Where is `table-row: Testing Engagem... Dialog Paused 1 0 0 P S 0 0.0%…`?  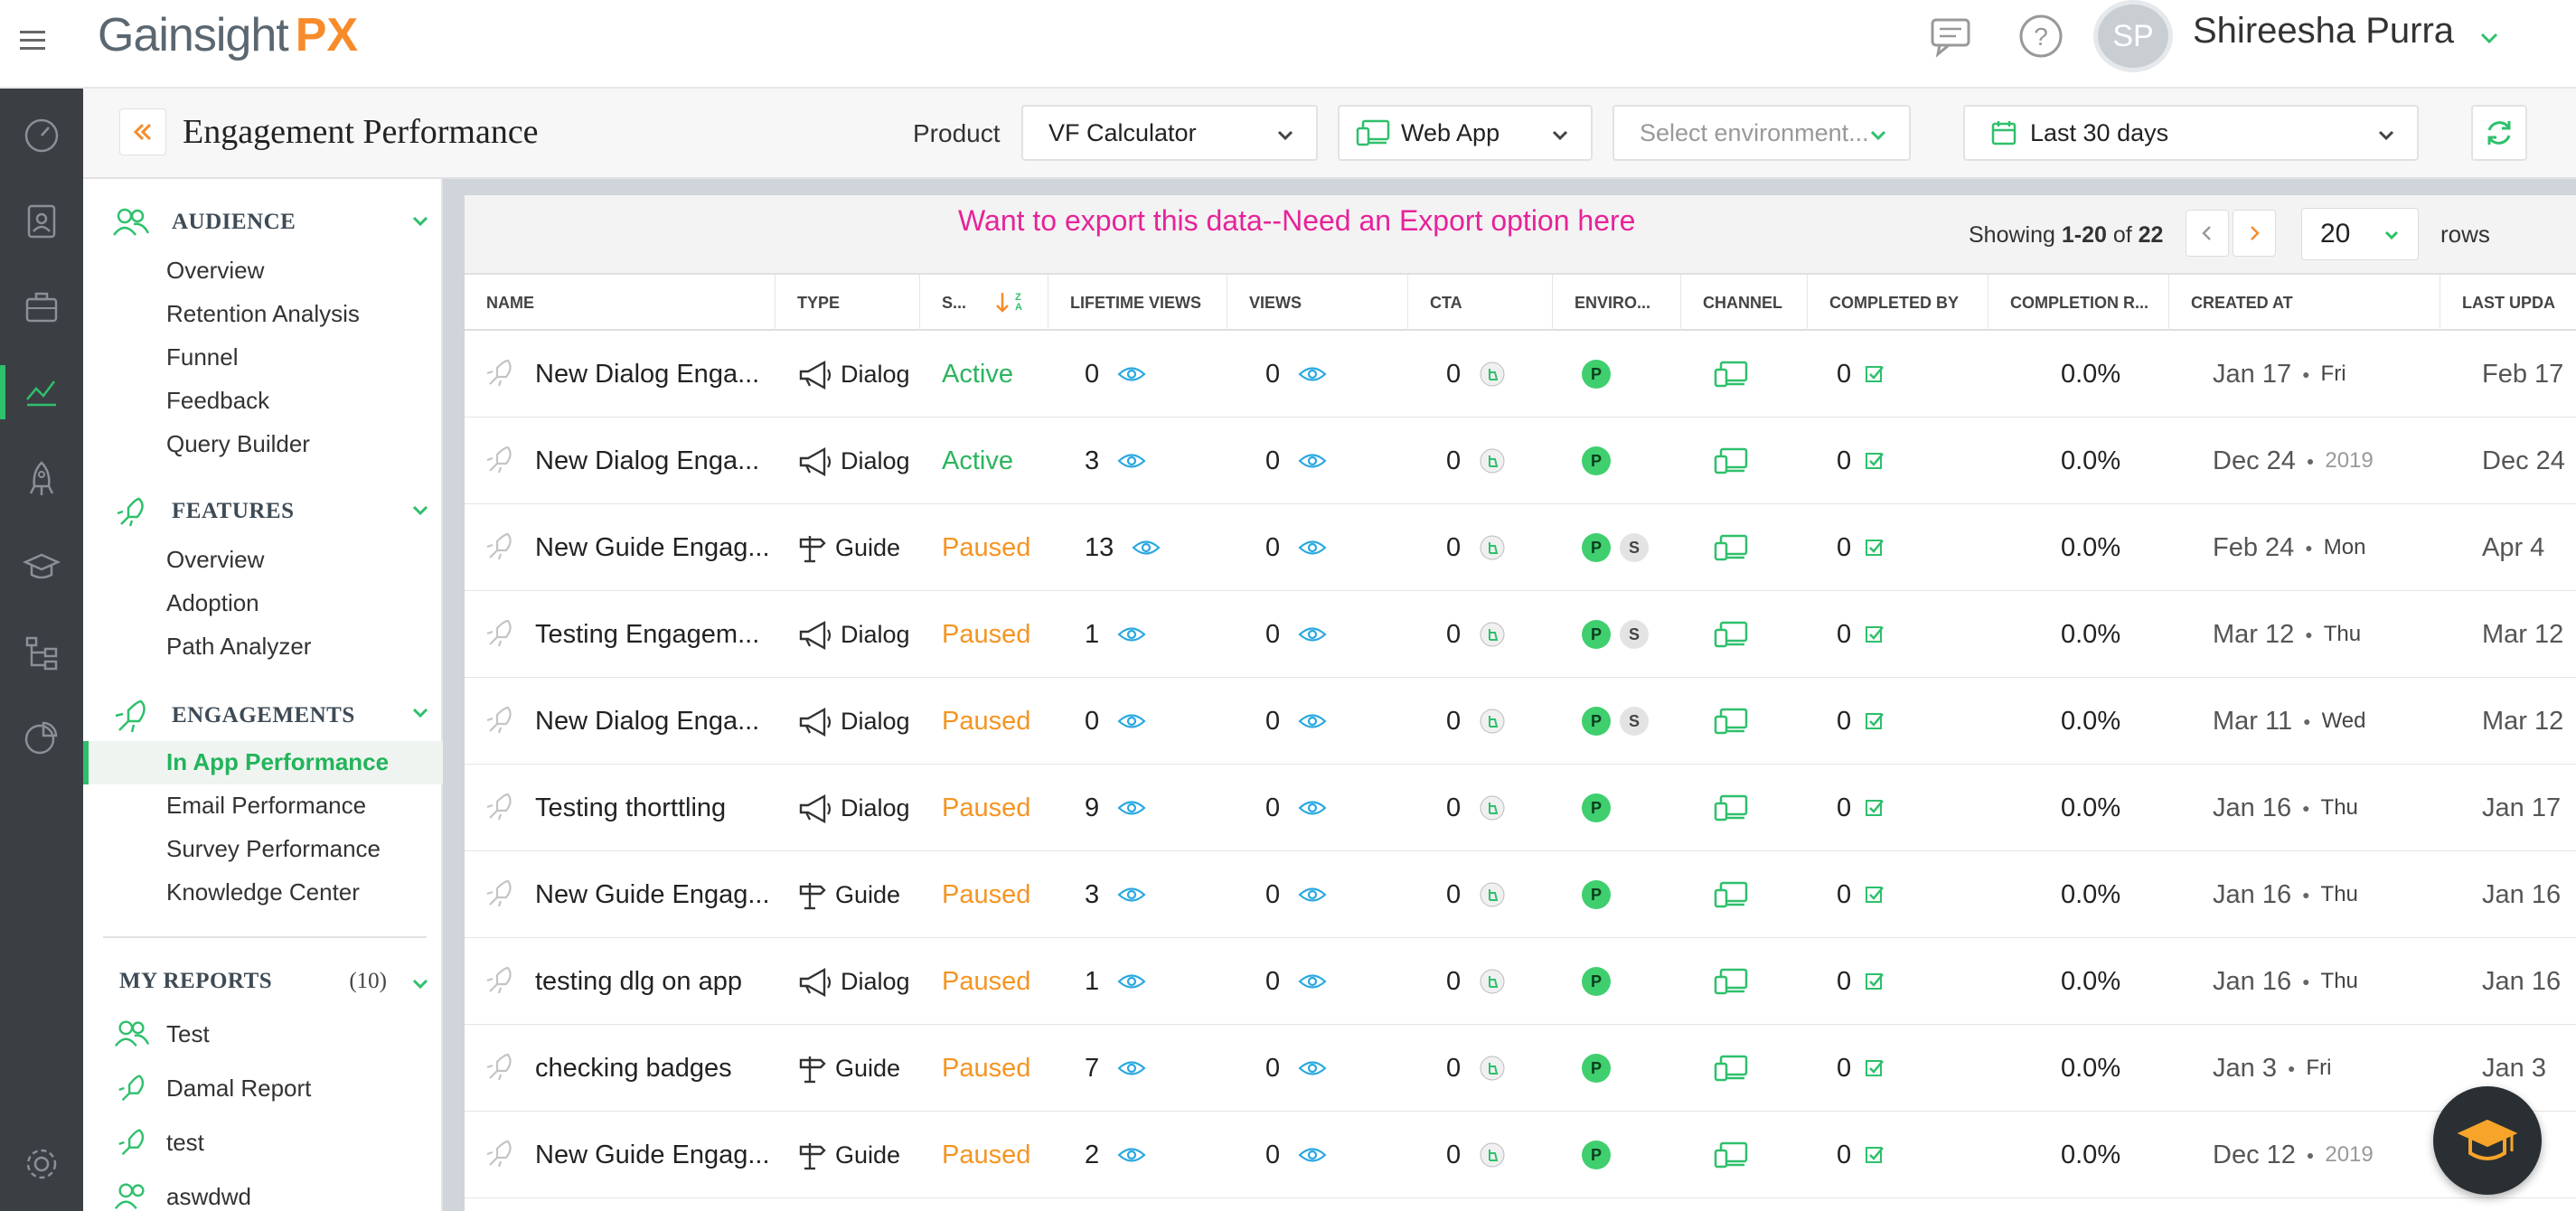 table-row: Testing Engagem... Dialog Paused 1 0 0 P S 0 0.0%… is located at coordinates (1520, 634).